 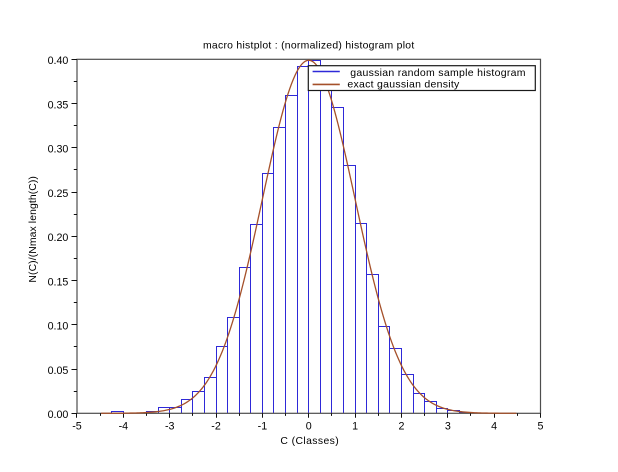 What do you see at coordinates (77, 426) in the screenshot?
I see `svg-text: -5` at bounding box center [77, 426].